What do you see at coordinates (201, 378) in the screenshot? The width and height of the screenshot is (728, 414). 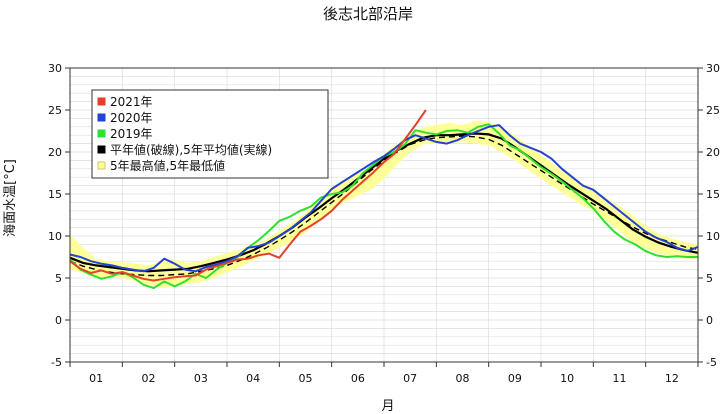 I see `x-tick-label: 03` at bounding box center [201, 378].